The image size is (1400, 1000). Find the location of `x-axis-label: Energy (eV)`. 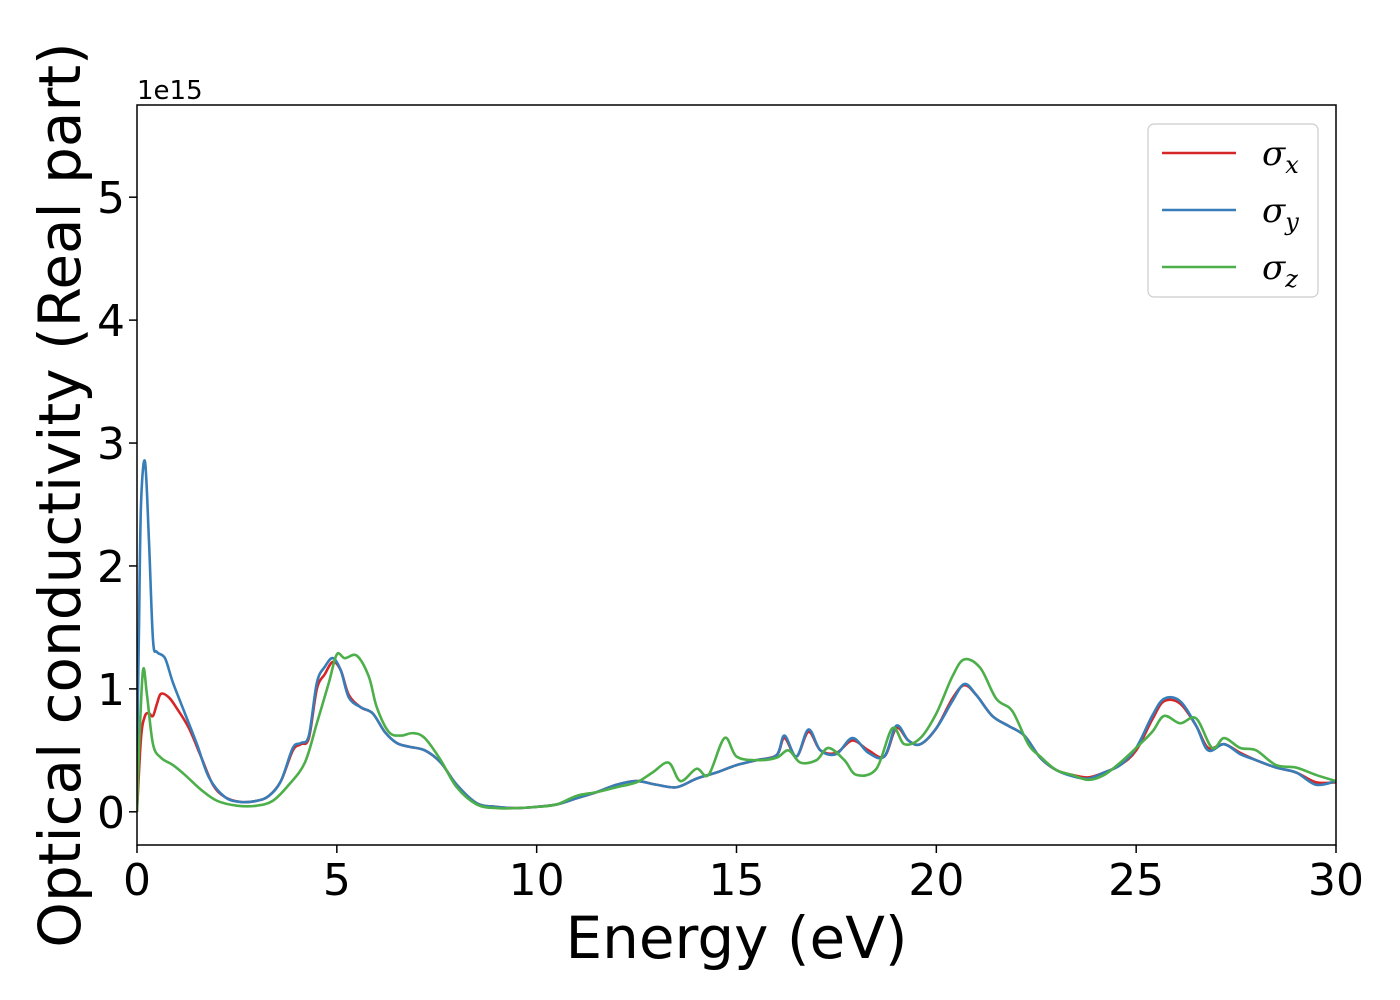

x-axis-label: Energy (eV) is located at coordinates (736, 938).